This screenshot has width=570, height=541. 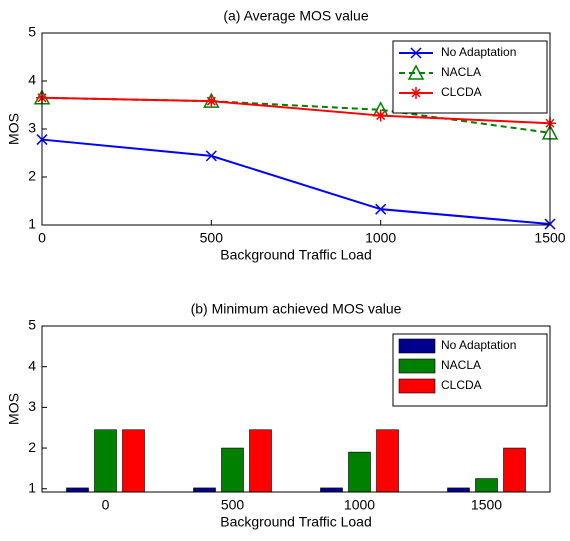 What do you see at coordinates (295, 16) in the screenshot?
I see `chart-title: (a) Average MOS value` at bounding box center [295, 16].